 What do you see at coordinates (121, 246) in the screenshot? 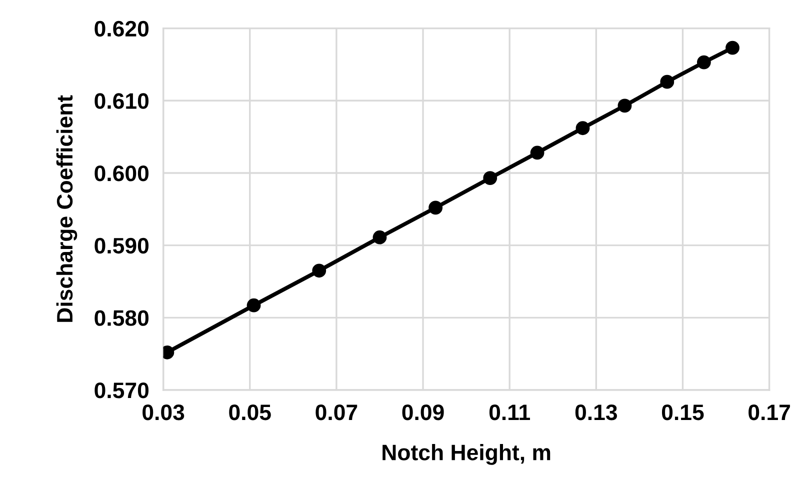
I see `y-tick-label: 0.590` at bounding box center [121, 246].